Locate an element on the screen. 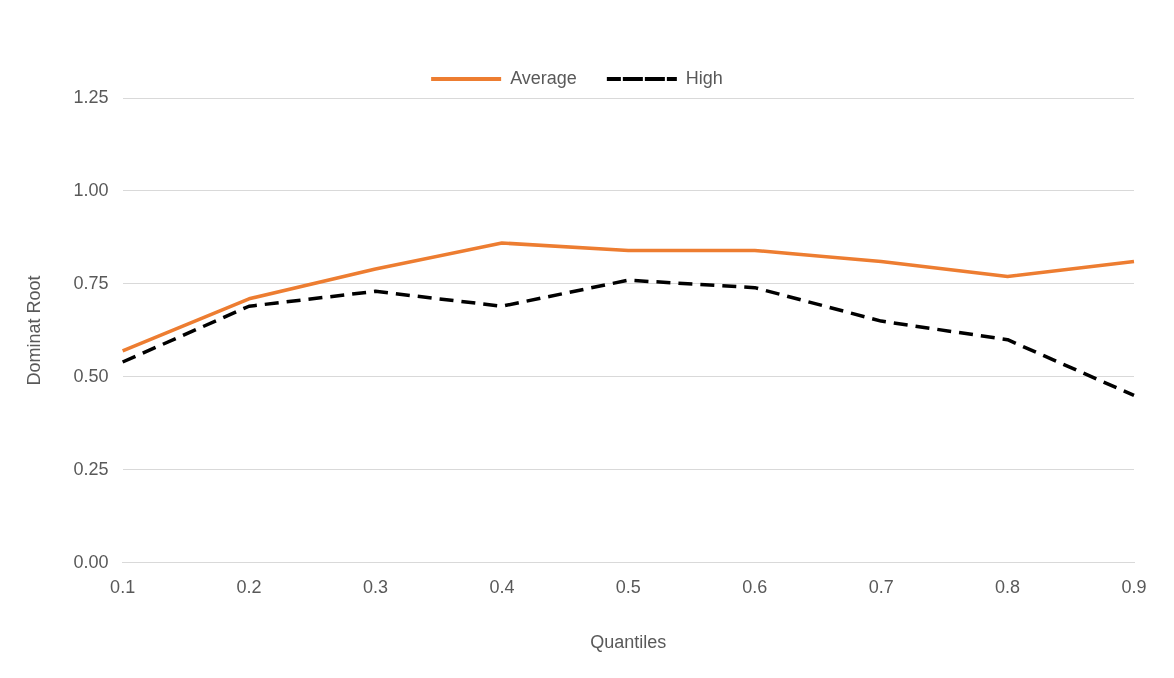 Image resolution: width=1174 pixels, height=678 pixels. x-tick-label: 0.7 is located at coordinates (881, 586).